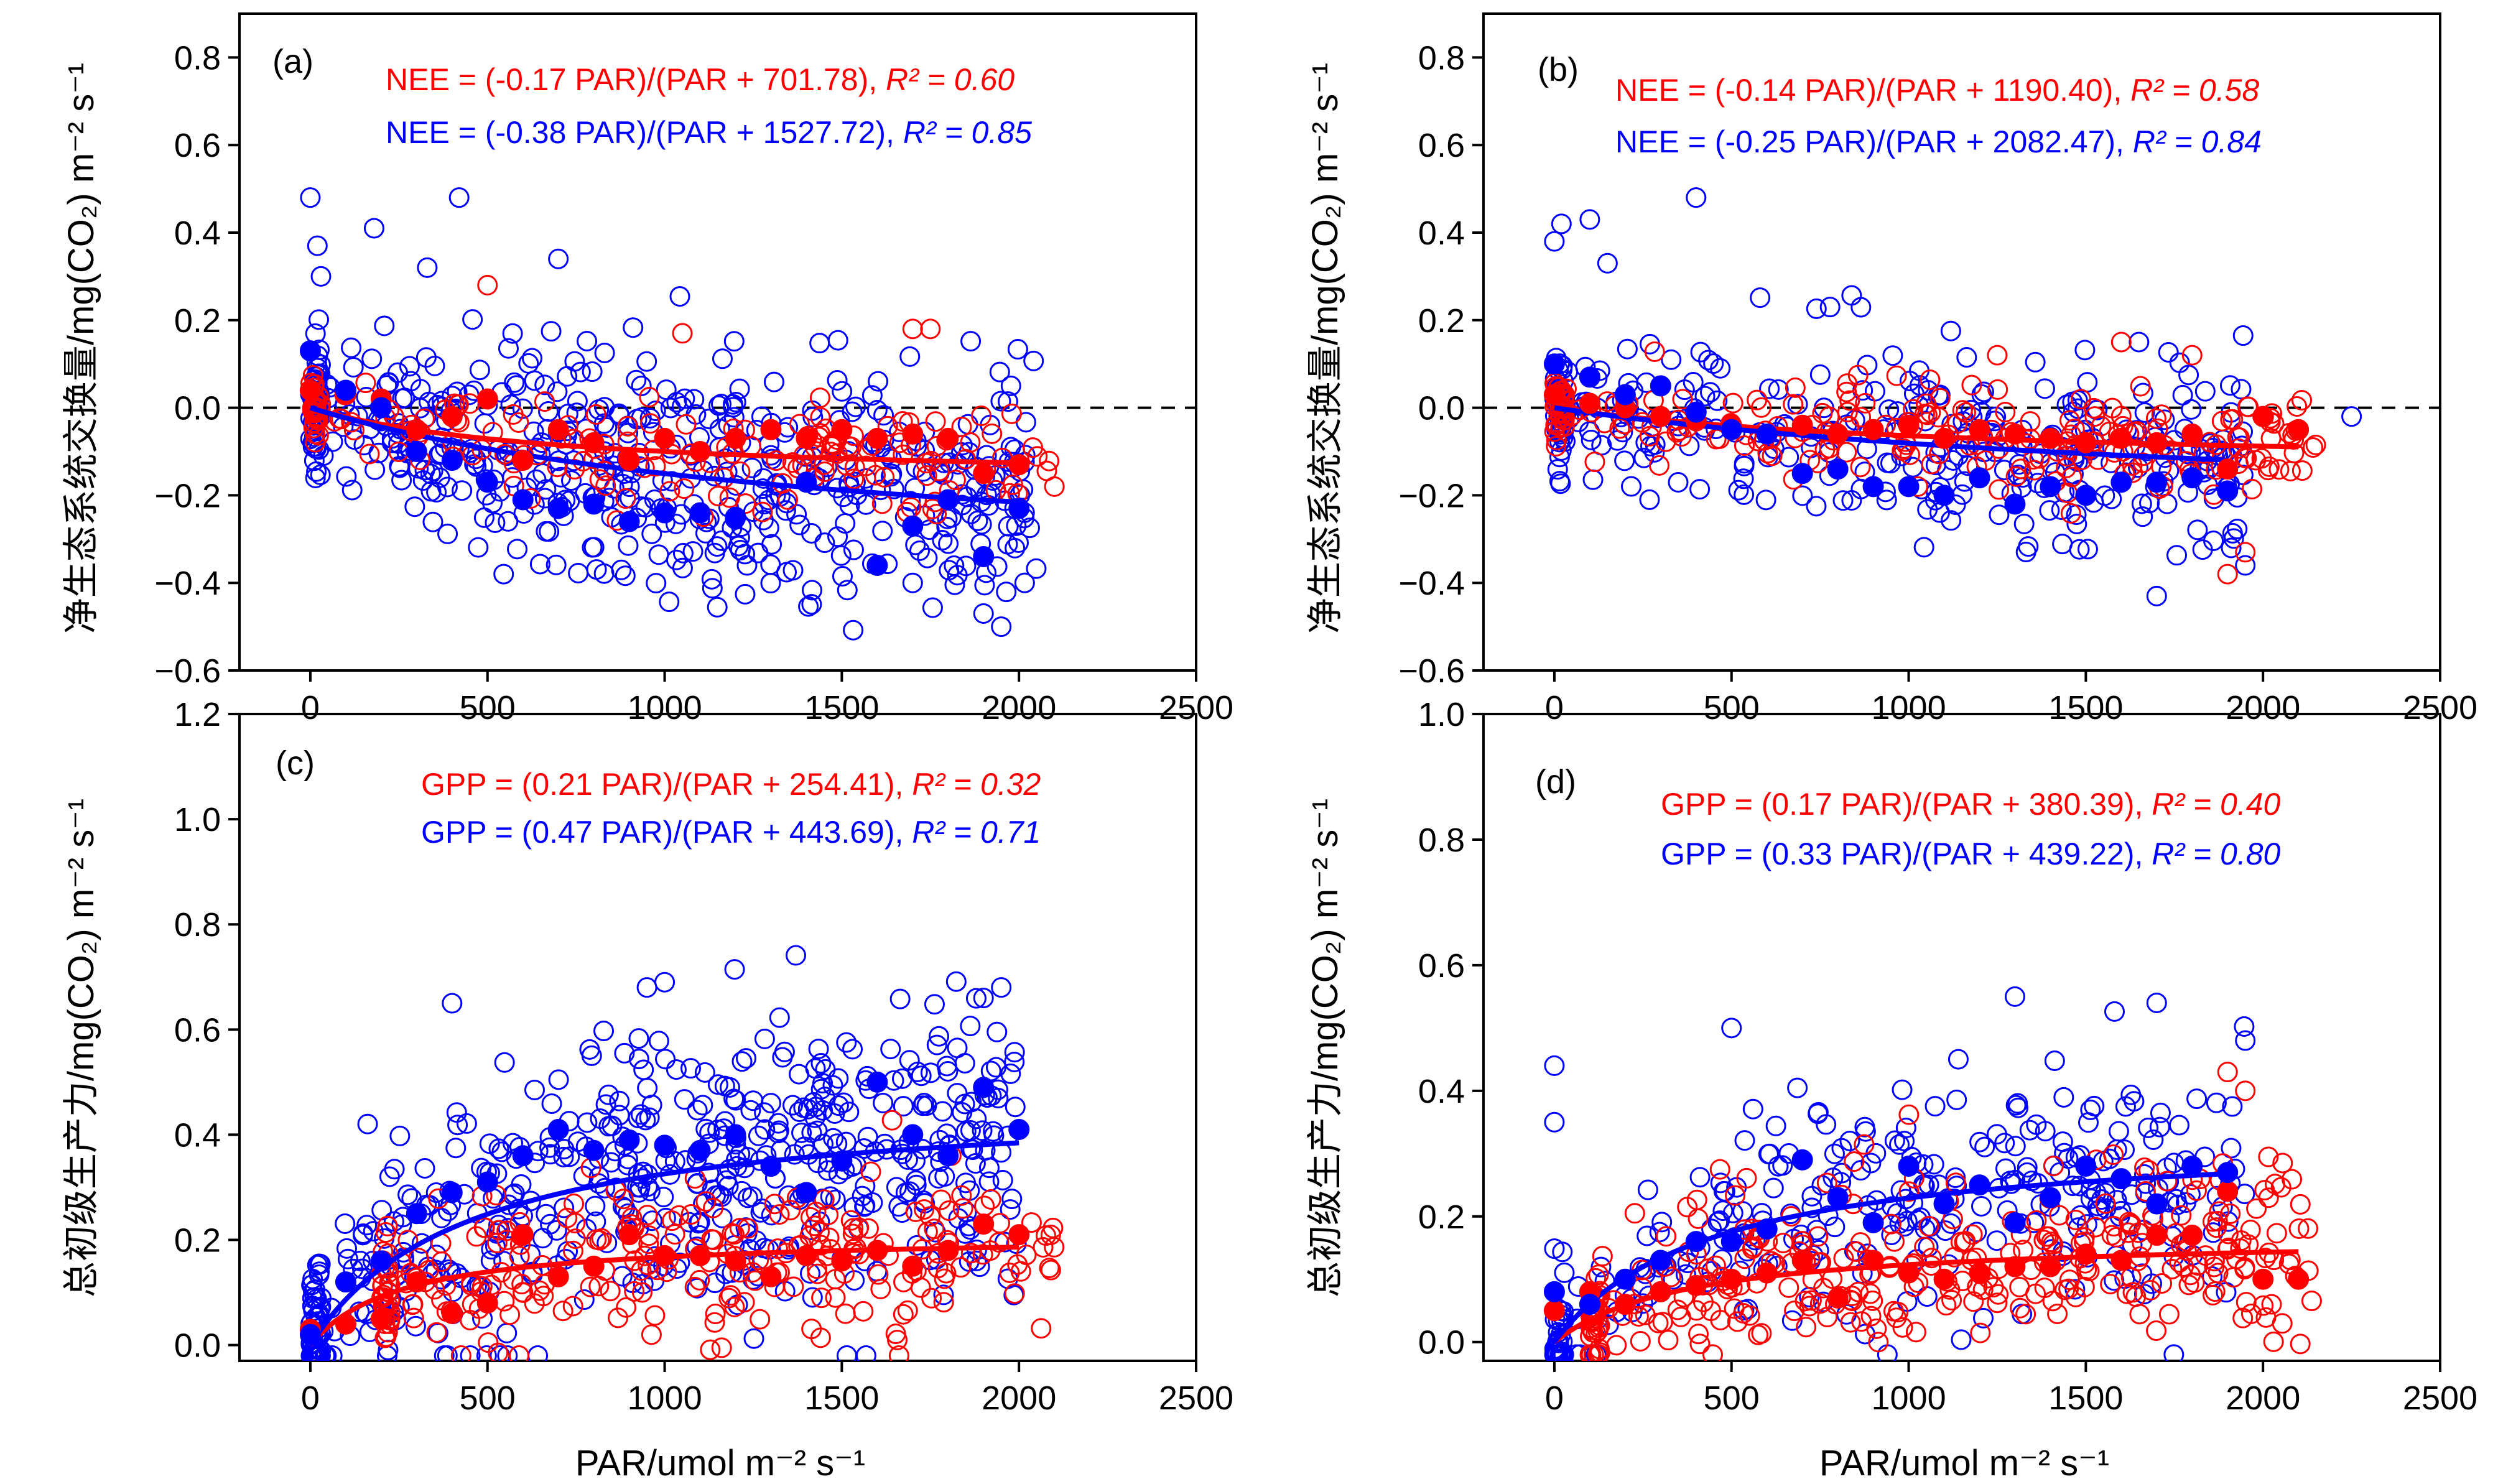 This screenshot has width=2498, height=1484. Describe the element at coordinates (296, 763) in the screenshot. I see `panel-label-c: (c)` at that location.